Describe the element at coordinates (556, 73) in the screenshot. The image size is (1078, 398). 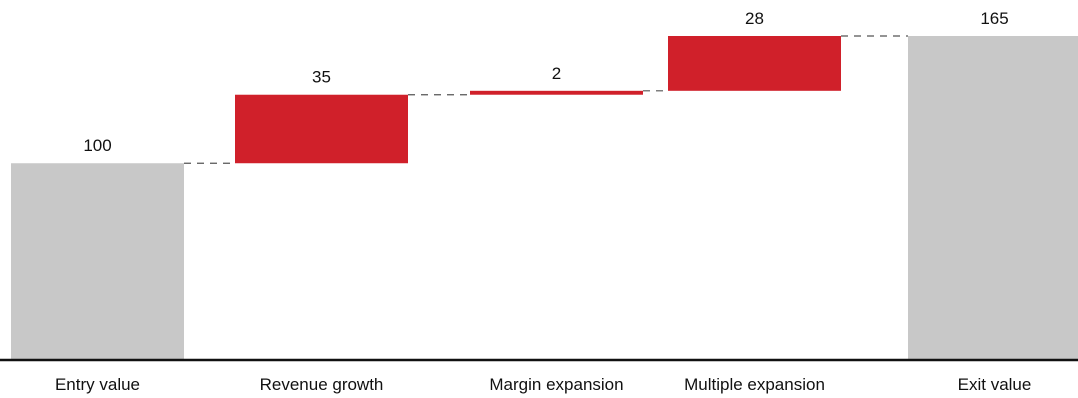
I see `value-label-margin-expansion: 2` at that location.